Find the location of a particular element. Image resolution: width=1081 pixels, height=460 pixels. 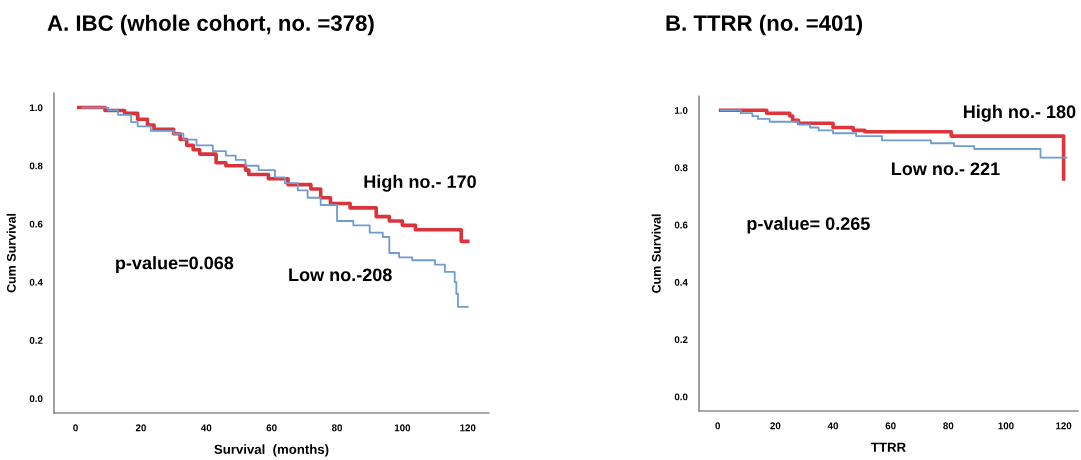

annotation: p-value=0.068 is located at coordinates (175, 264).